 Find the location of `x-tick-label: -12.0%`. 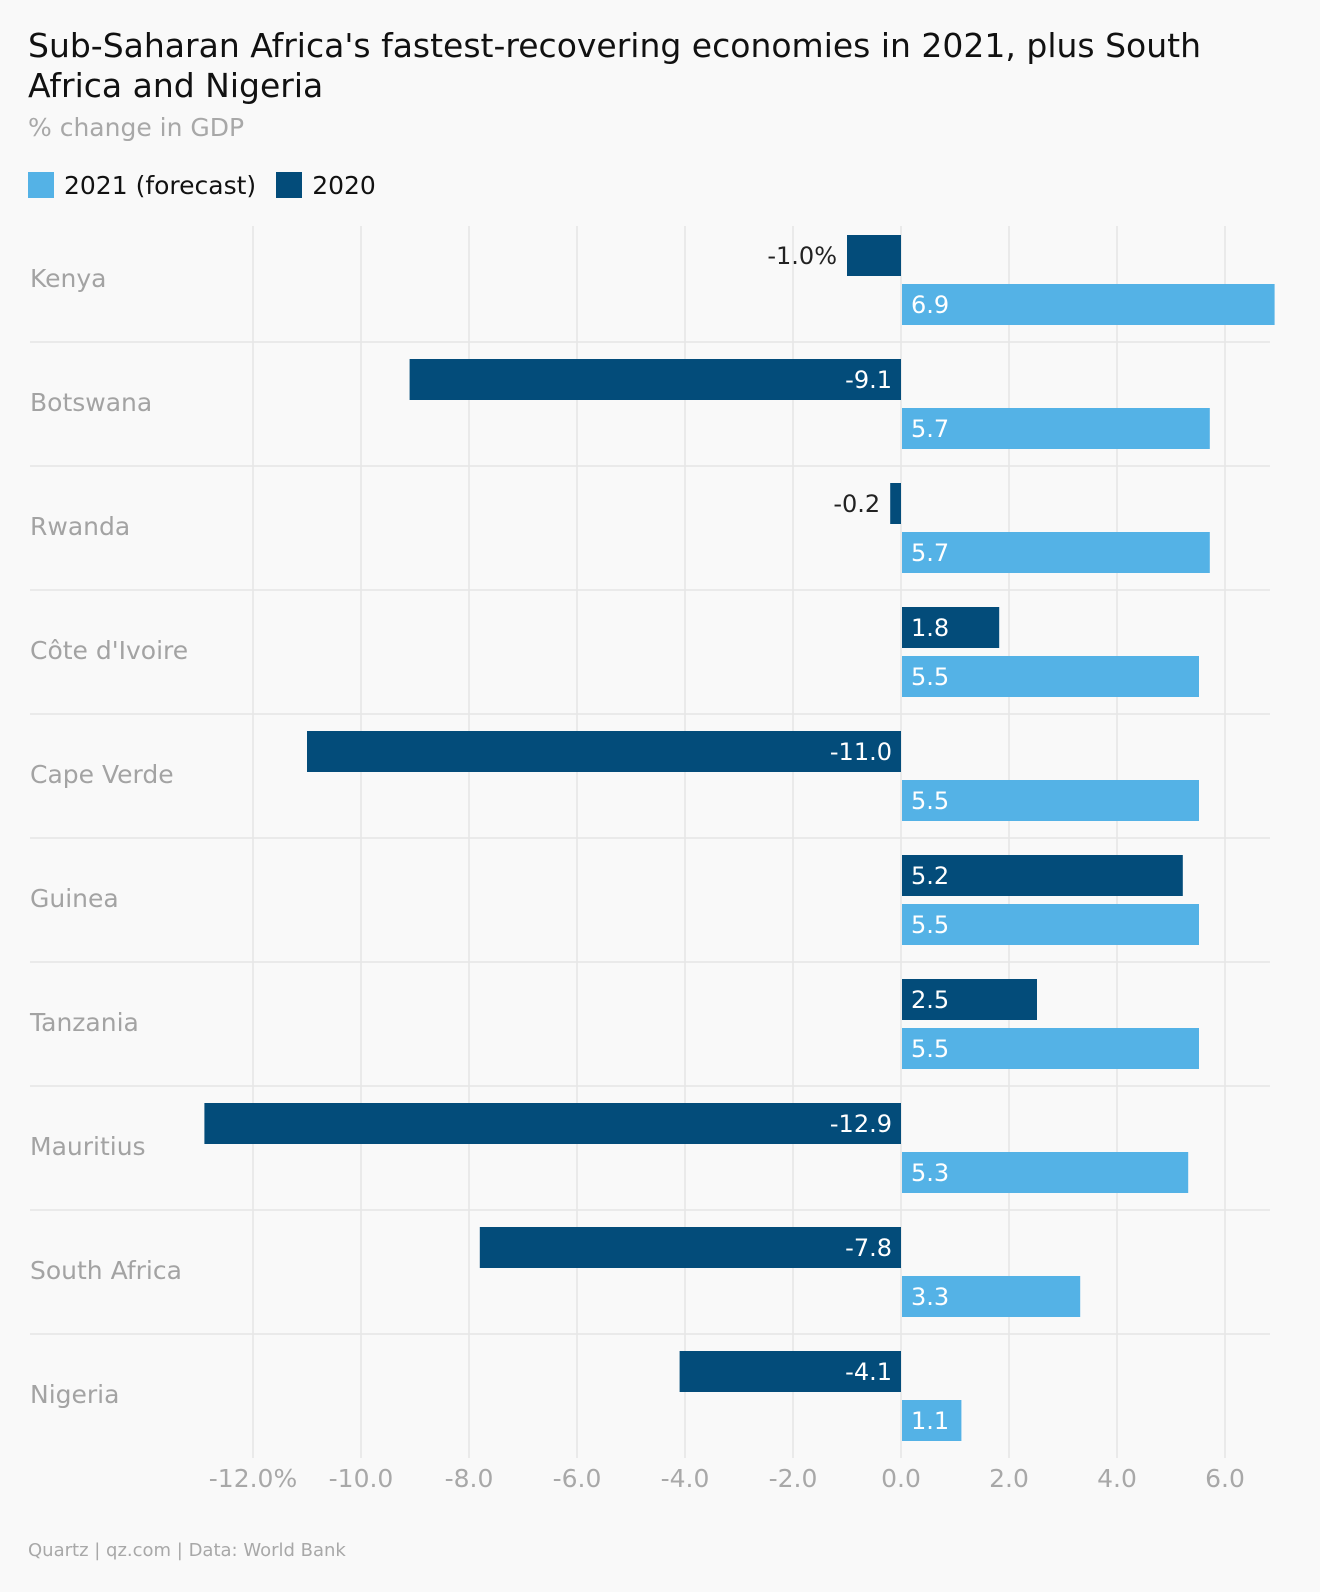

x-tick-label: -12.0% is located at coordinates (253, 1478).